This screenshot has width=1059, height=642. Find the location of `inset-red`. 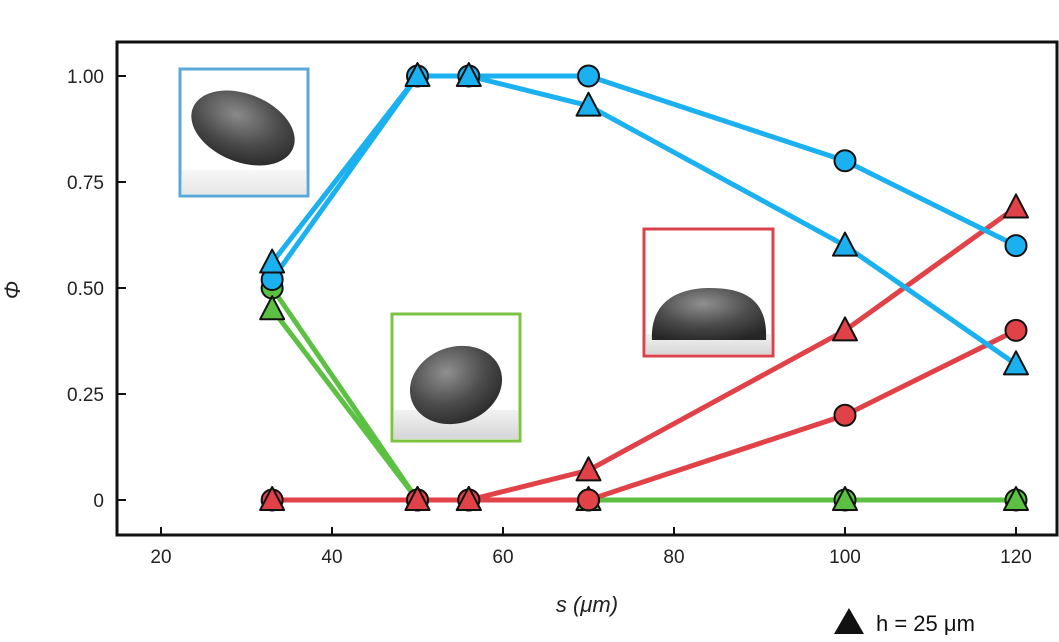

inset-red is located at coordinates (708, 292).